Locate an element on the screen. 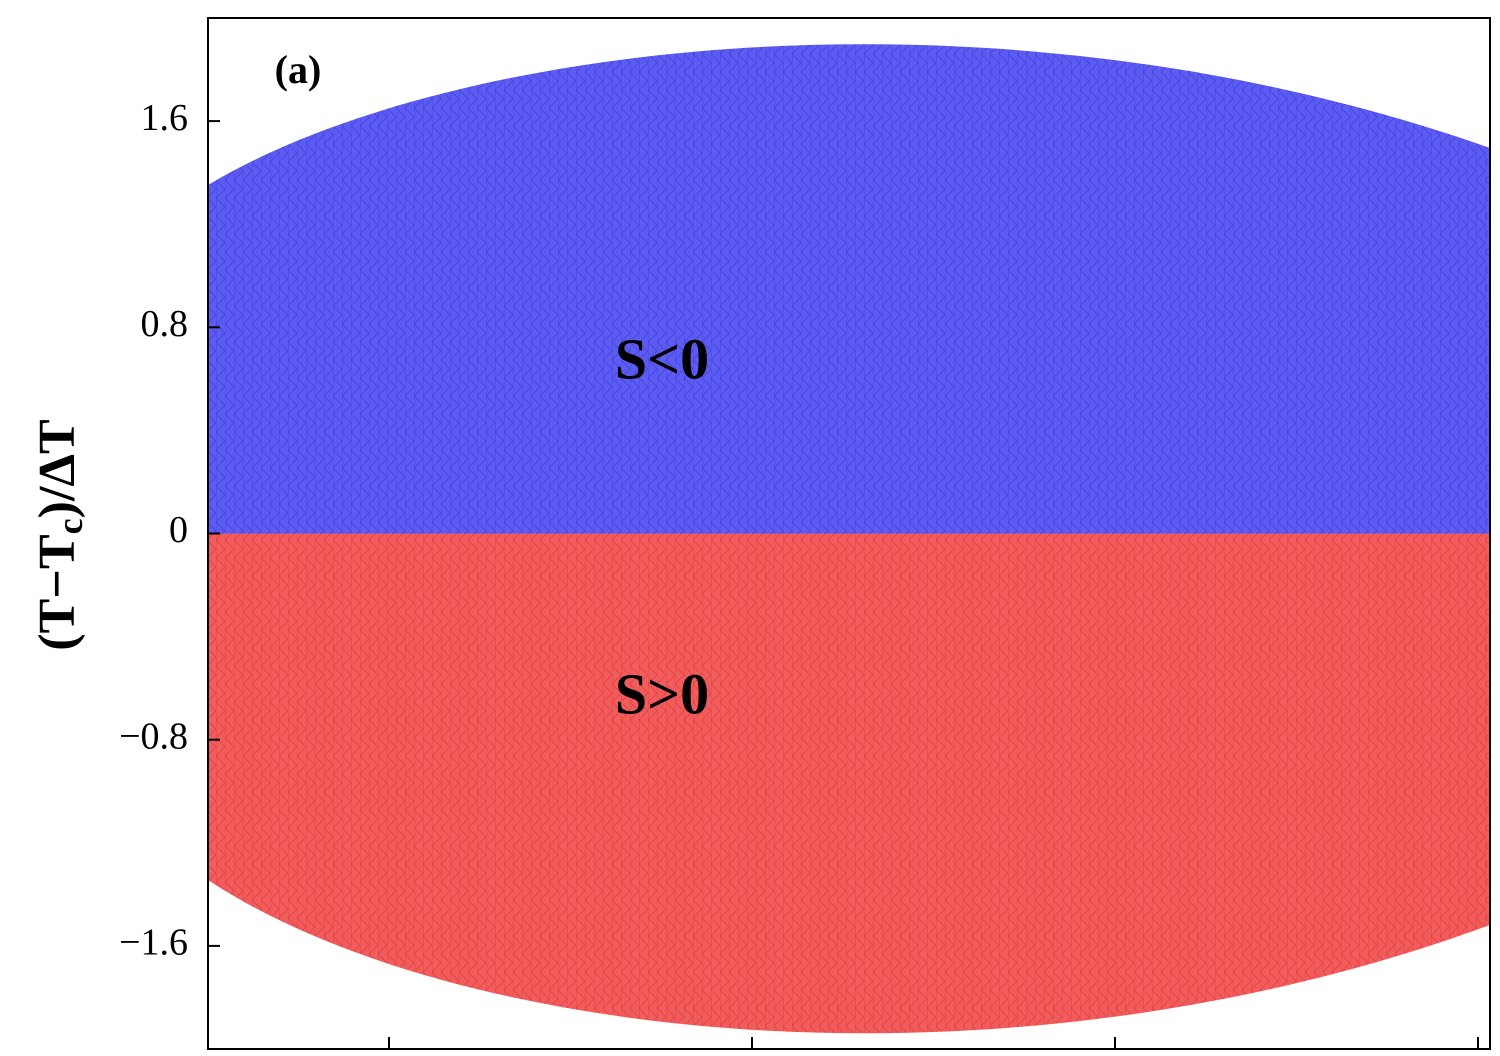 This screenshot has width=1500, height=1056. panel-label: (a) is located at coordinates (298, 69).